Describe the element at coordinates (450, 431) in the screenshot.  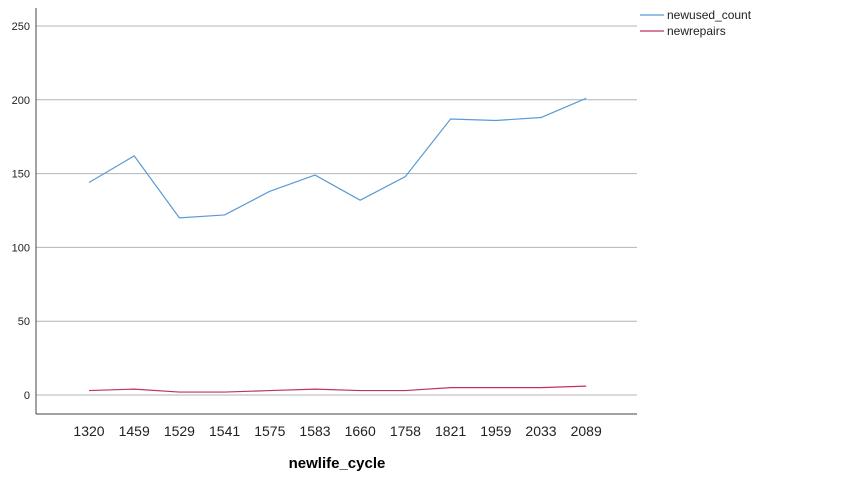
I see `x-tick-label: 1821` at that location.